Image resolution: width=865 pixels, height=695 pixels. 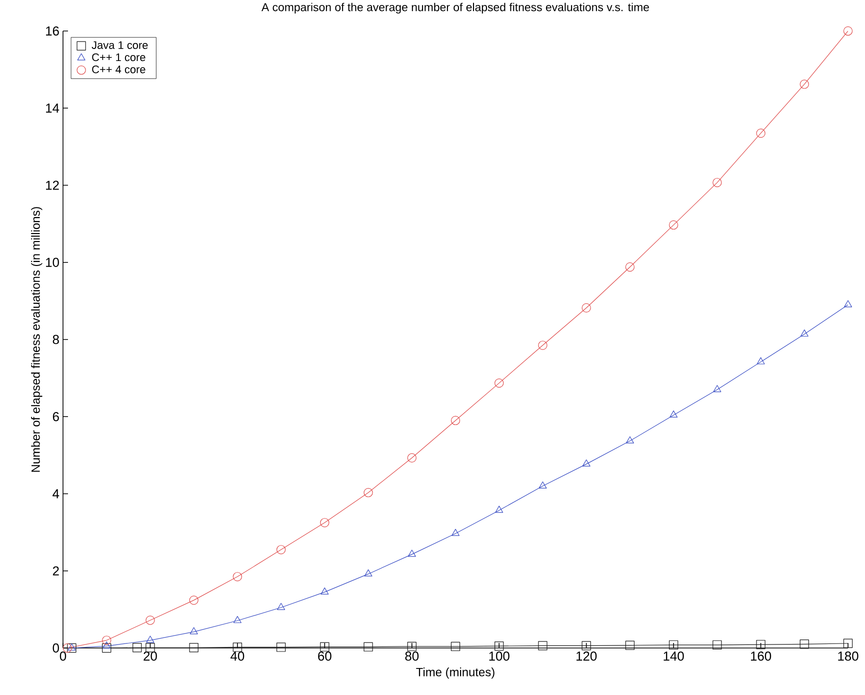 What do you see at coordinates (119, 70) in the screenshot?
I see `legend-label: C++ 4 core` at bounding box center [119, 70].